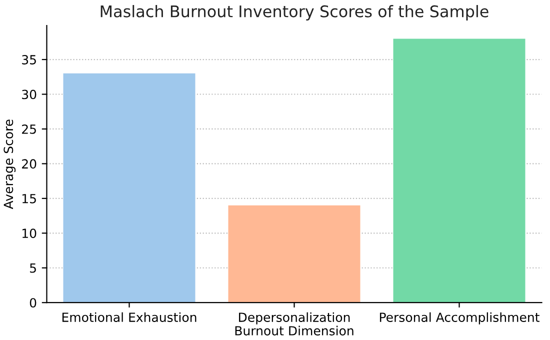 This screenshot has width=550, height=340. What do you see at coordinates (294, 331) in the screenshot?
I see `x-axis-title: Burnout Dimension` at bounding box center [294, 331].